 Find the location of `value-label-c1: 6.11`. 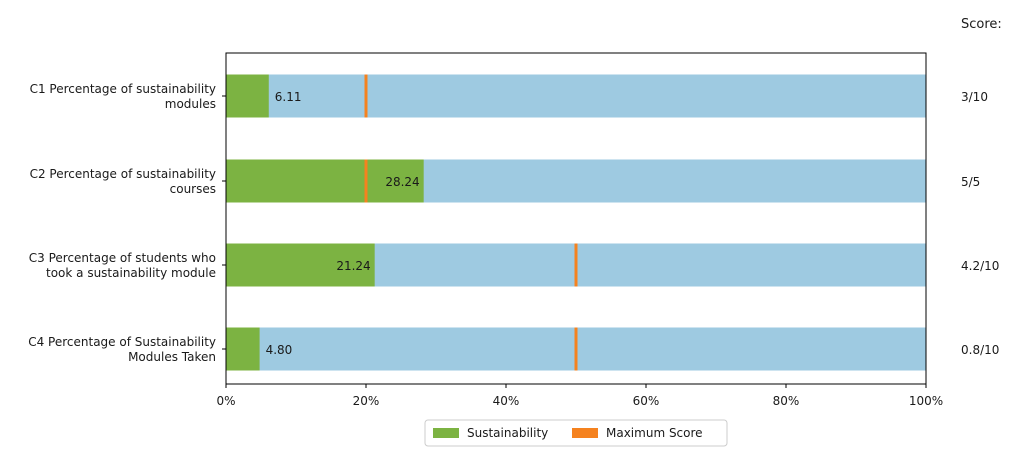

value-label-c1: 6.11 is located at coordinates (288, 97).